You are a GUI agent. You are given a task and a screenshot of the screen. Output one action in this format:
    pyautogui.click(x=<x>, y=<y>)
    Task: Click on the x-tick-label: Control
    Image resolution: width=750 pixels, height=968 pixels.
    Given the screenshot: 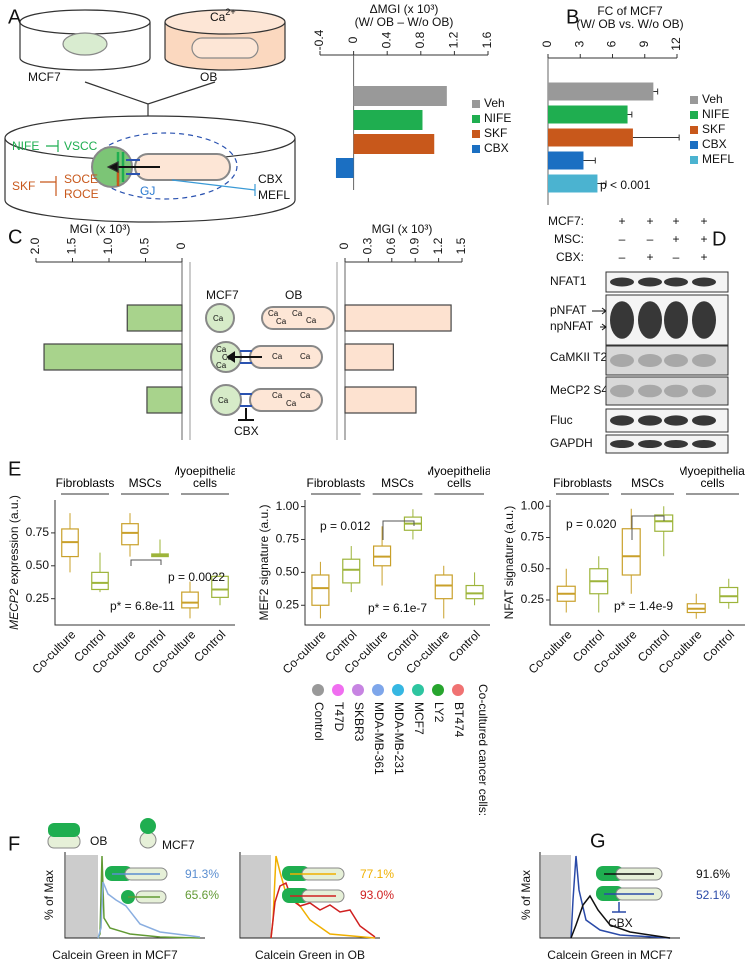 What is the action you would take?
    pyautogui.click(x=464, y=645)
    